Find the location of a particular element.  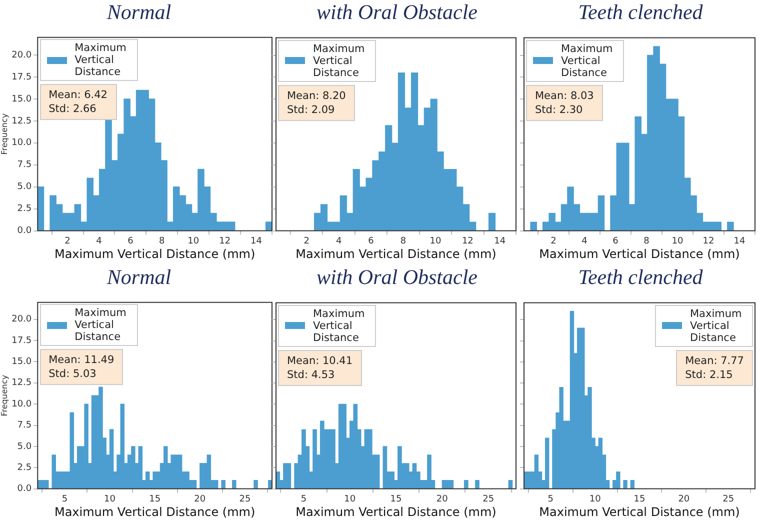

annotation: Std: 4.53 is located at coordinates (311, 375).